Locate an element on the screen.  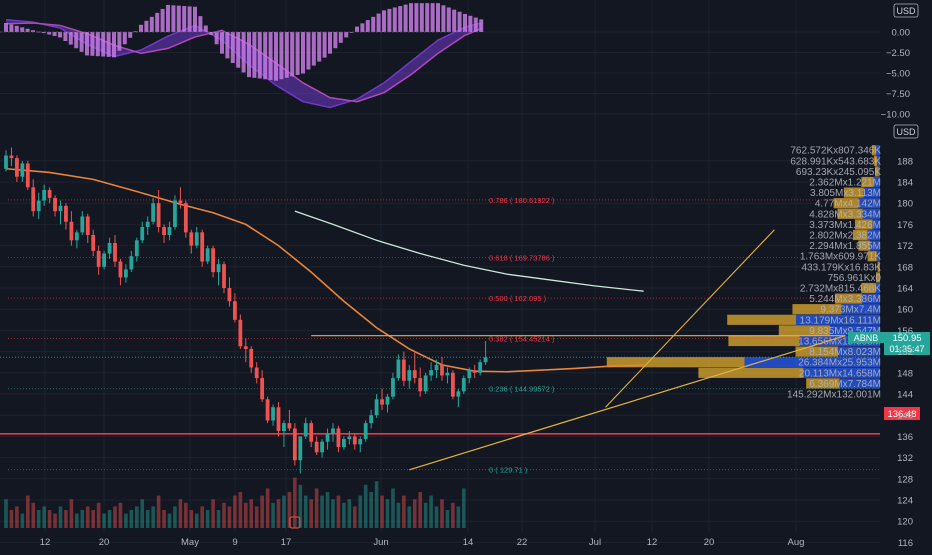
macd-currency-badge: USD is located at coordinates (906, 10).